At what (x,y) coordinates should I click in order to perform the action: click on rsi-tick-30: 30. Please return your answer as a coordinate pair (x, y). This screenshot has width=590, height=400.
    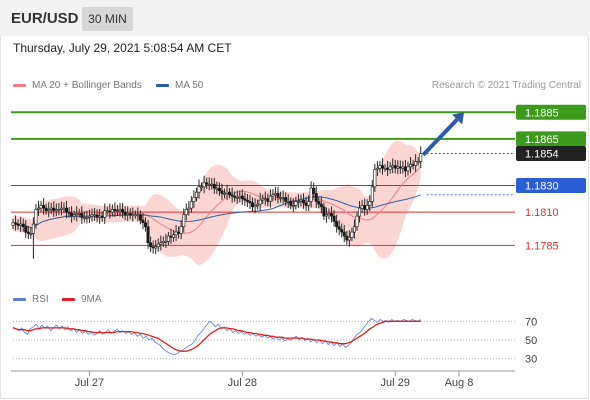
    Looking at the image, I should click on (531, 360).